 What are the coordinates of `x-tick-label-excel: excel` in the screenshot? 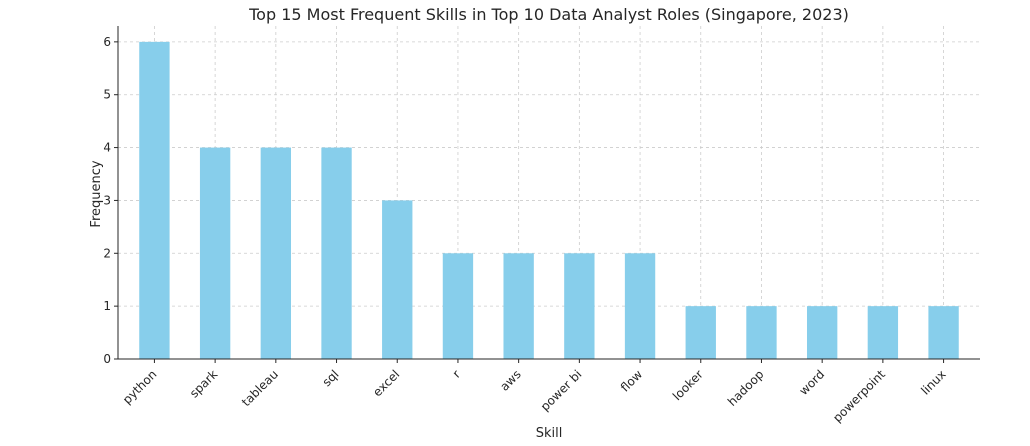 It's located at (386, 383).